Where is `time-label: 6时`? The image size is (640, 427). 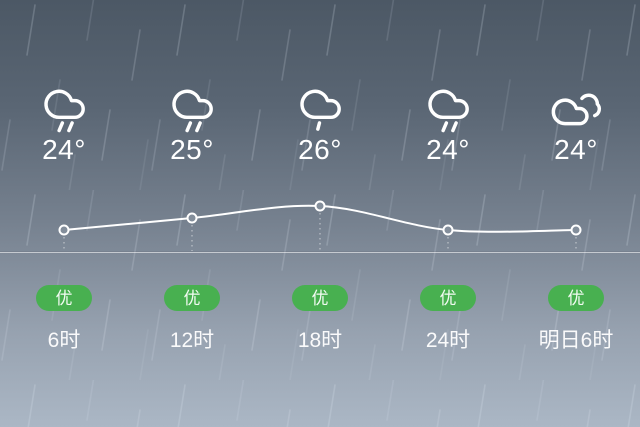 time-label: 6时 is located at coordinates (64, 340).